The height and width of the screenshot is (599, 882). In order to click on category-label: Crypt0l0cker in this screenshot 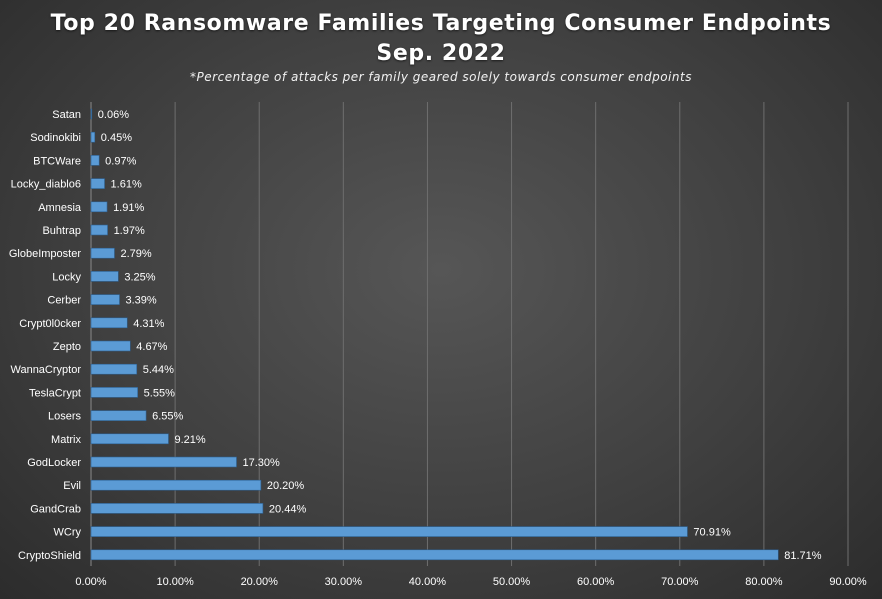, I will do `click(50, 324)`.